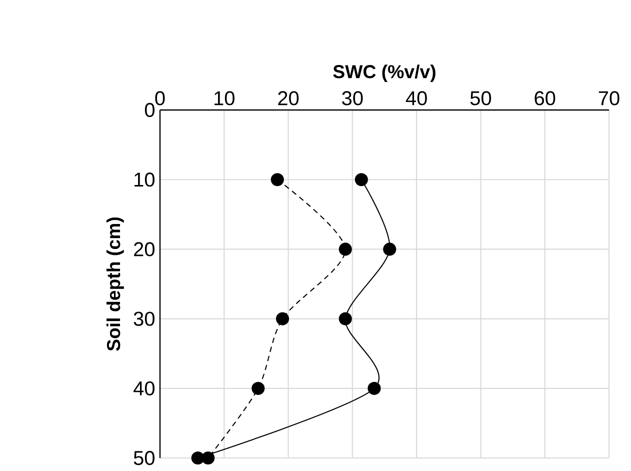 This screenshot has height=471, width=631. Describe the element at coordinates (144, 458) in the screenshot. I see `y-tick-label: 50` at that location.